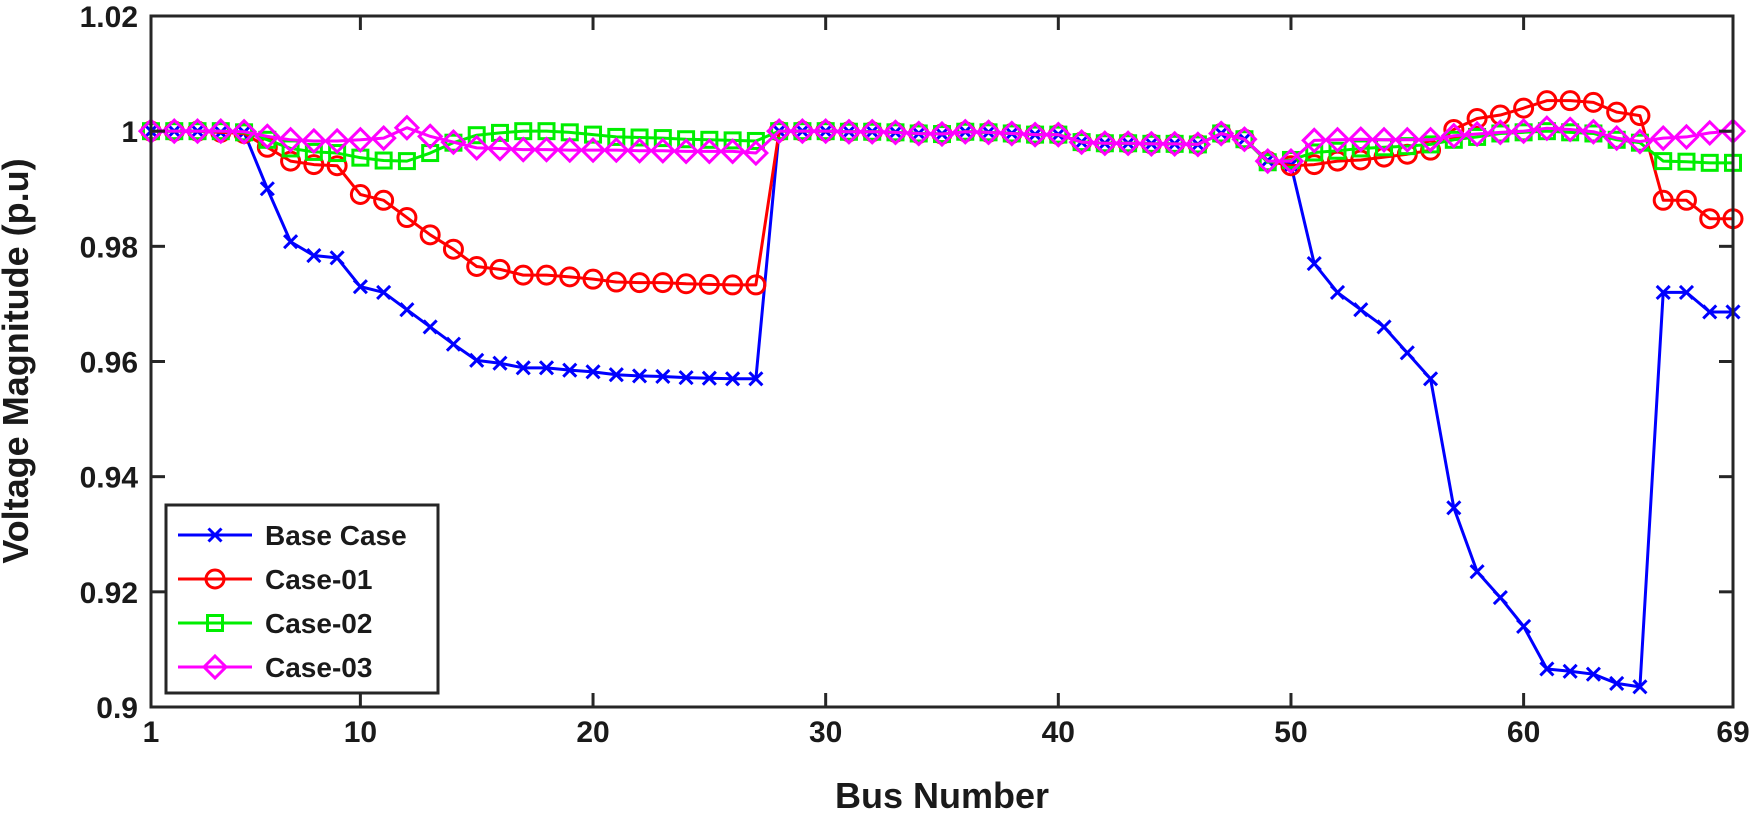 The width and height of the screenshot is (1750, 816). Describe the element at coordinates (302, 599) in the screenshot. I see `legend: Base Case Case-01 Case-02 Case-03` at that location.